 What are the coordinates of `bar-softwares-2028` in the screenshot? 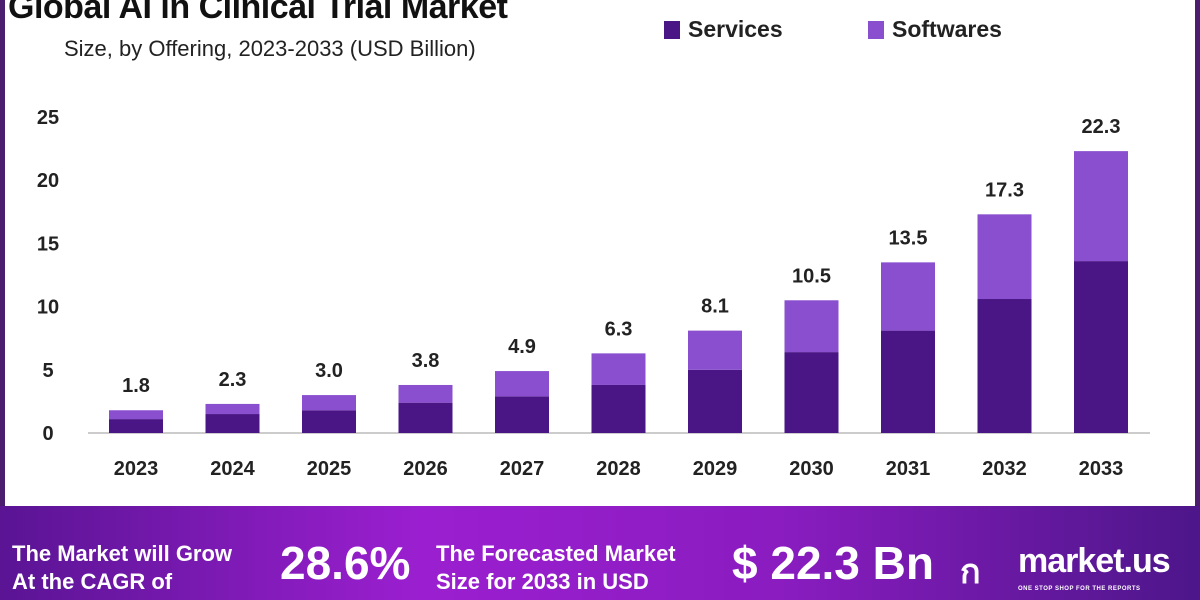 It's located at (618, 369).